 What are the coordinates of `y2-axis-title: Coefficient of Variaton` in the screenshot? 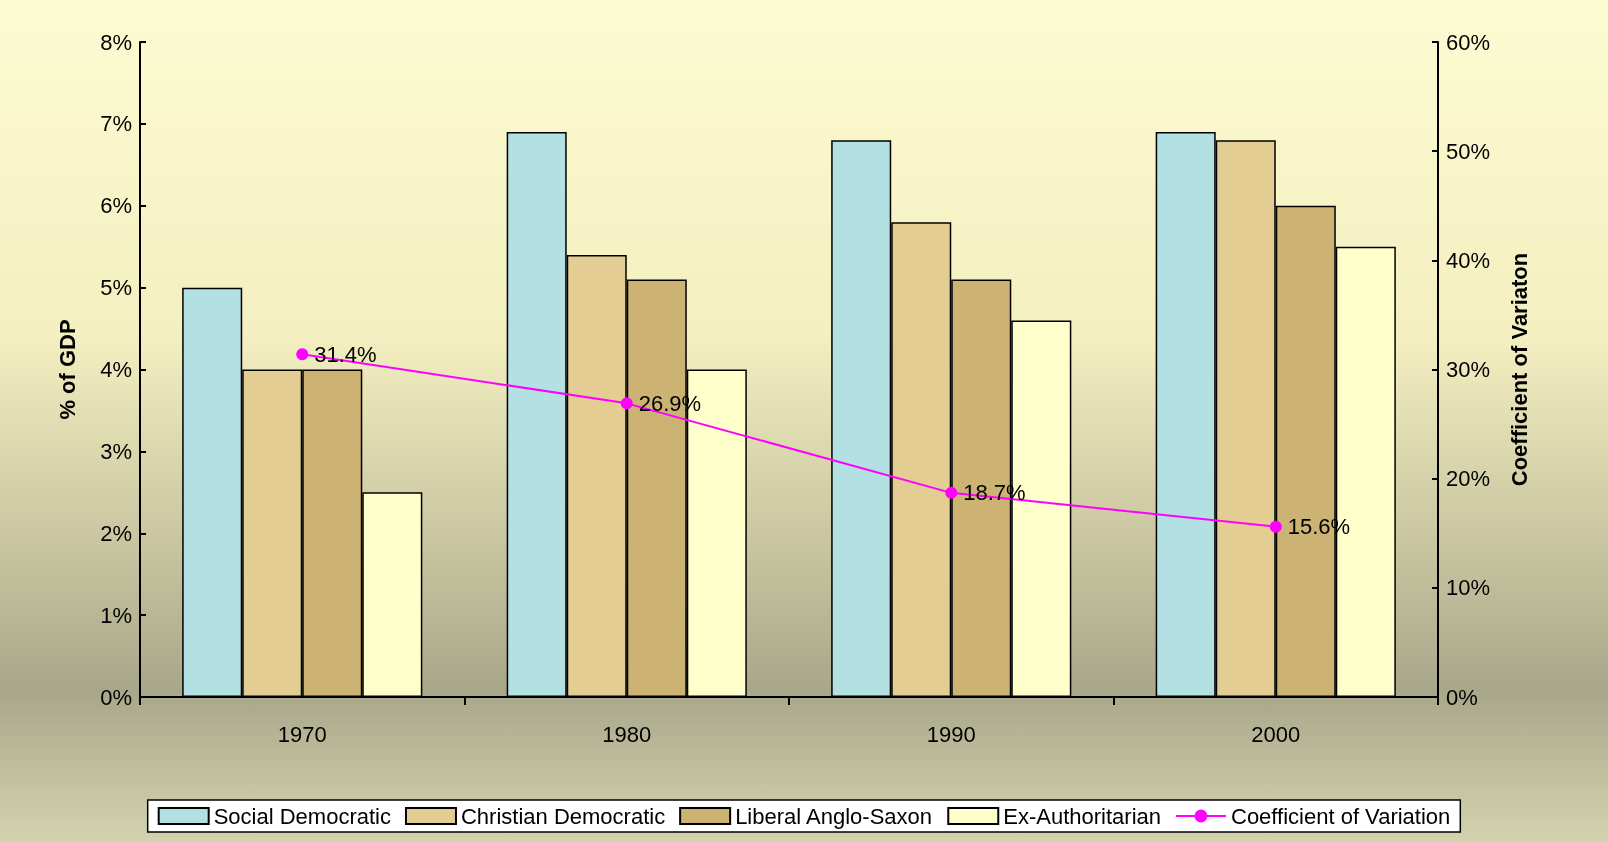 It's located at (1519, 369).